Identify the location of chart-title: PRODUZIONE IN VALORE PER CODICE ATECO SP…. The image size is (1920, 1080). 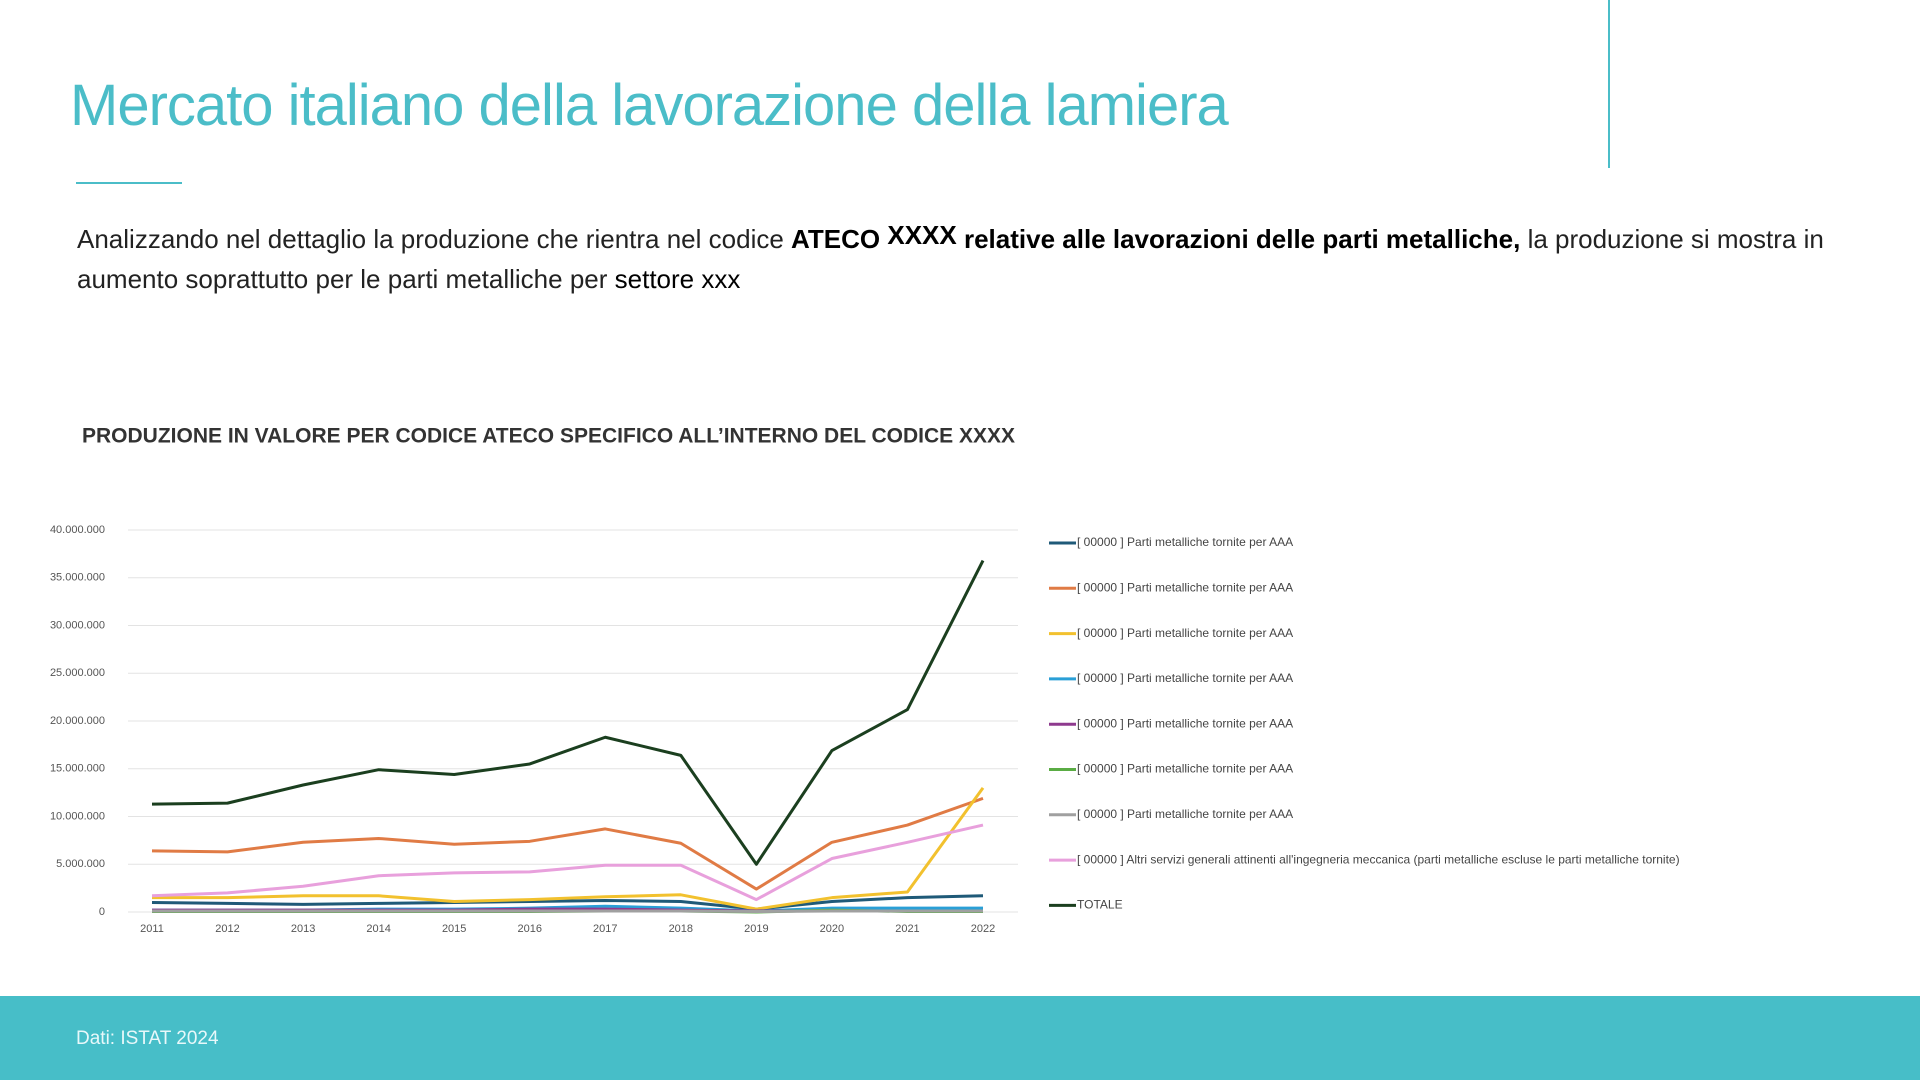
(548, 436).